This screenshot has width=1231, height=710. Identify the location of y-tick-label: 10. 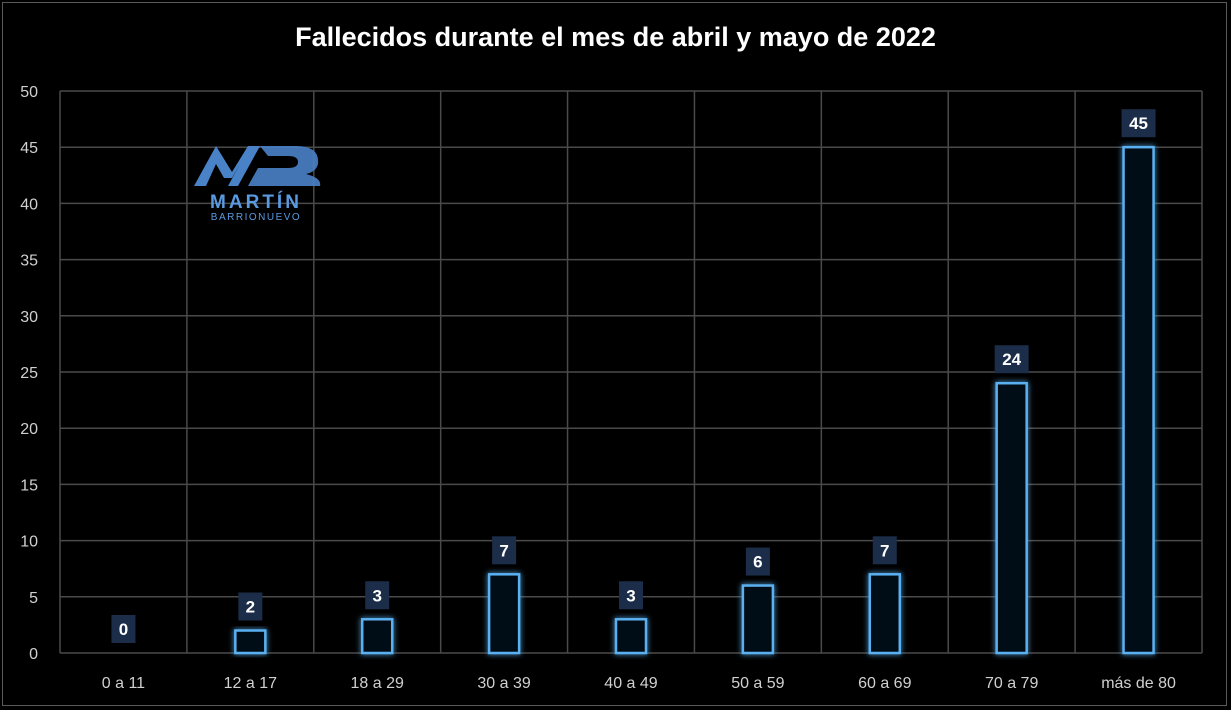
(29, 542).